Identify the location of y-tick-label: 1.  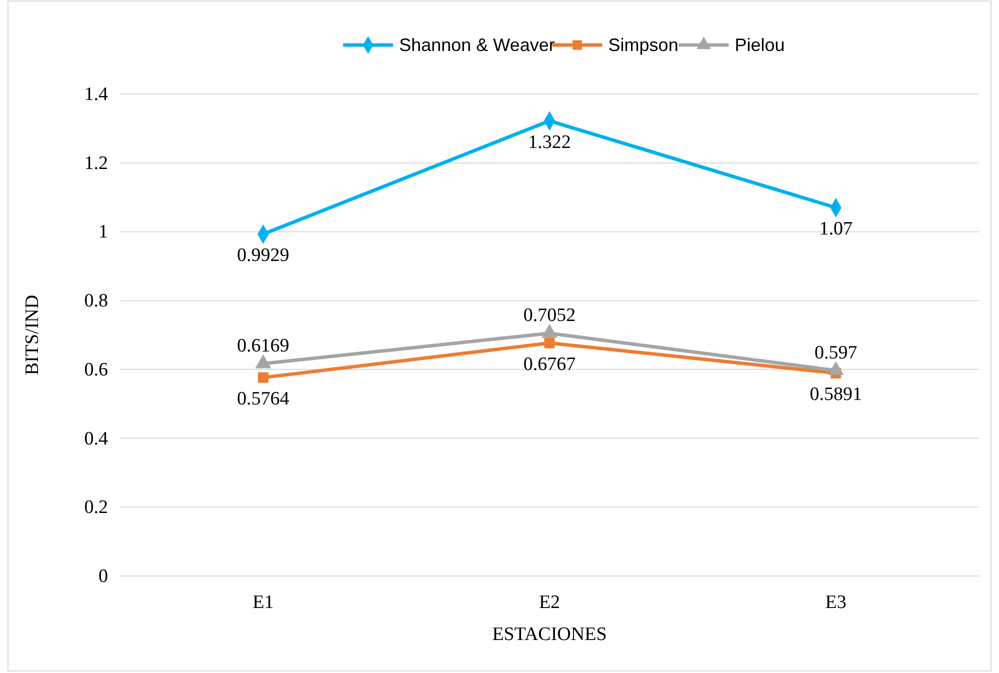
(103, 232).